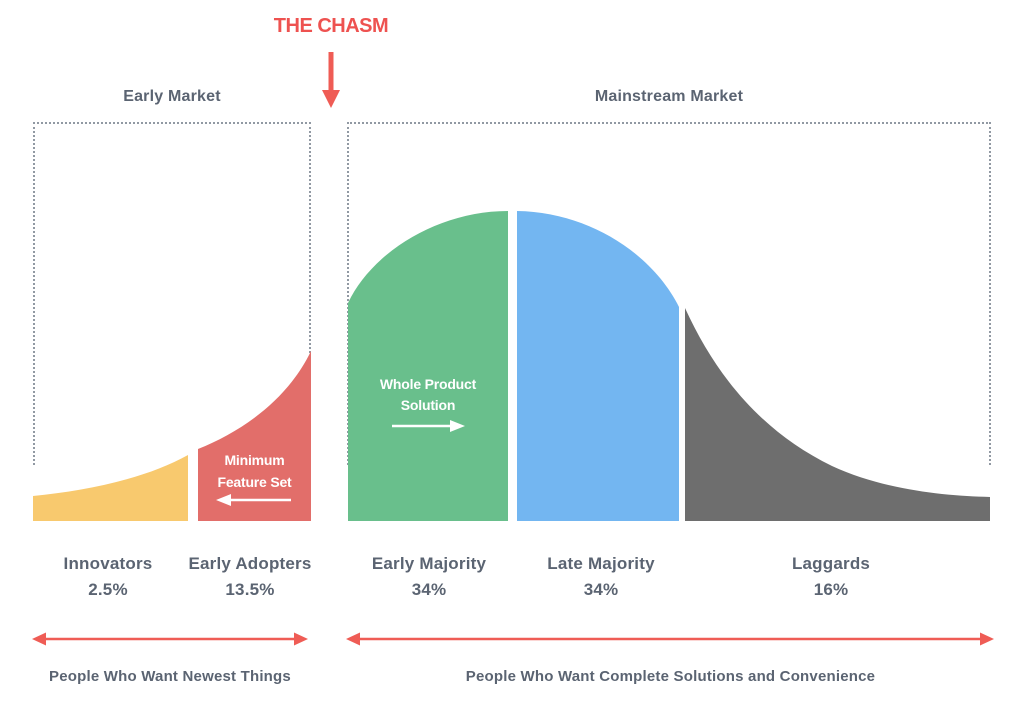 Image resolution: width=1024 pixels, height=711 pixels. Describe the element at coordinates (598, 366) in the screenshot. I see `late-majority-area` at that location.